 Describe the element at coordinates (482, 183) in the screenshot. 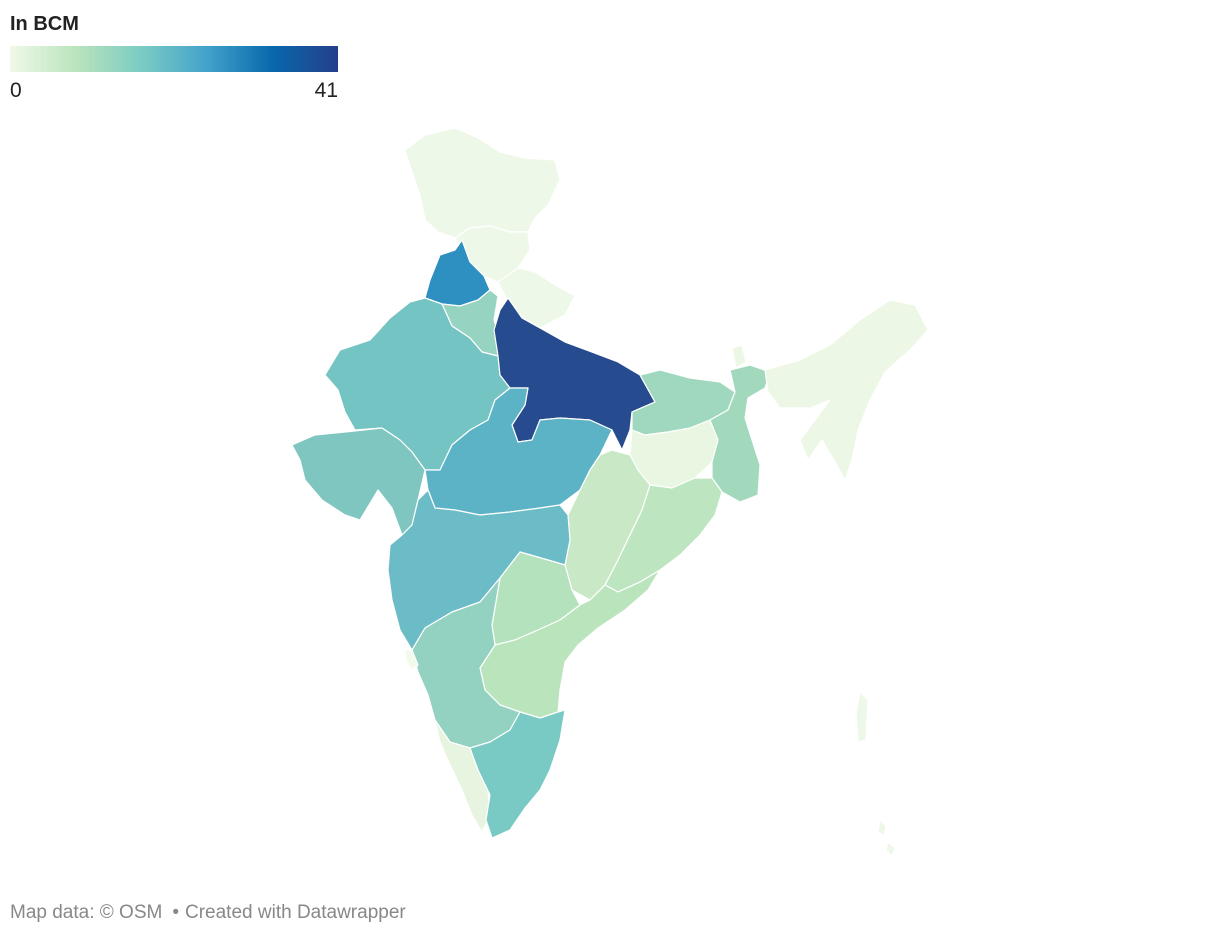

I see `region-jammu-kashmir-ladakh` at that location.